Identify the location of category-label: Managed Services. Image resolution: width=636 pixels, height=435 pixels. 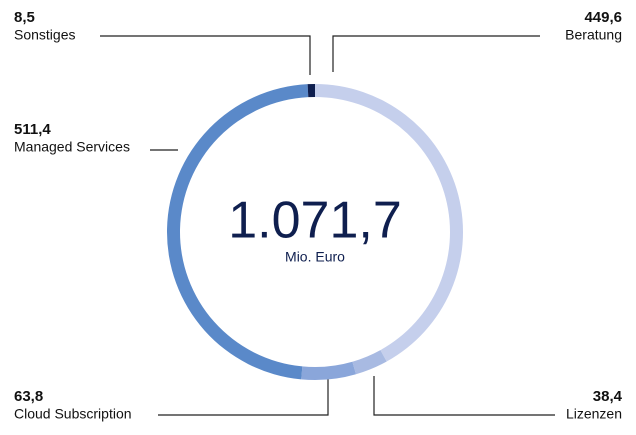
(72, 147).